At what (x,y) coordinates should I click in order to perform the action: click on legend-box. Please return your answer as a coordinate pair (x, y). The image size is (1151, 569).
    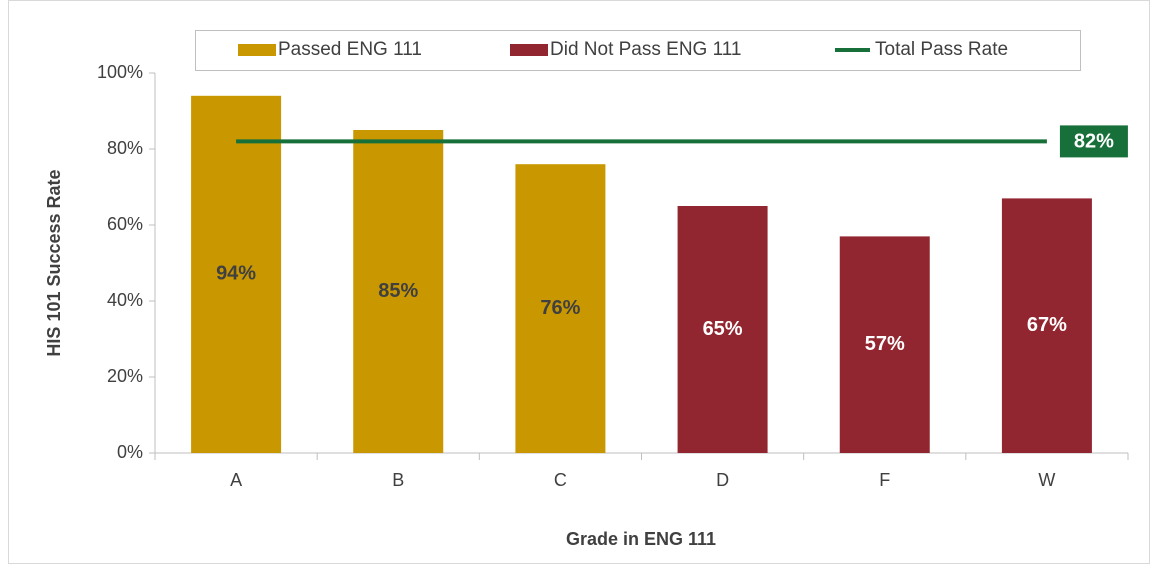
    Looking at the image, I should click on (638, 50).